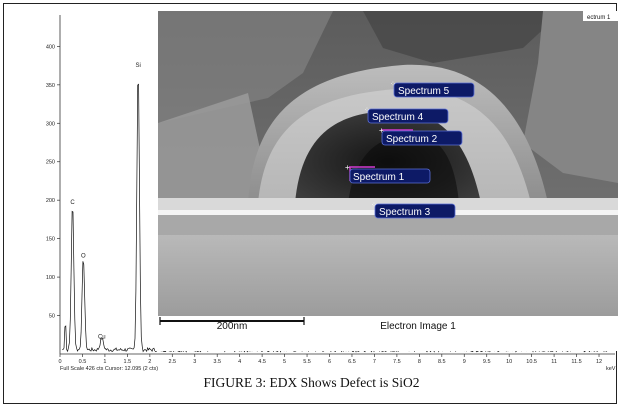 The height and width of the screenshot is (410, 623). Describe the element at coordinates (599, 18) in the screenshot. I see `sem-corner-label: ectrum 1` at that location.